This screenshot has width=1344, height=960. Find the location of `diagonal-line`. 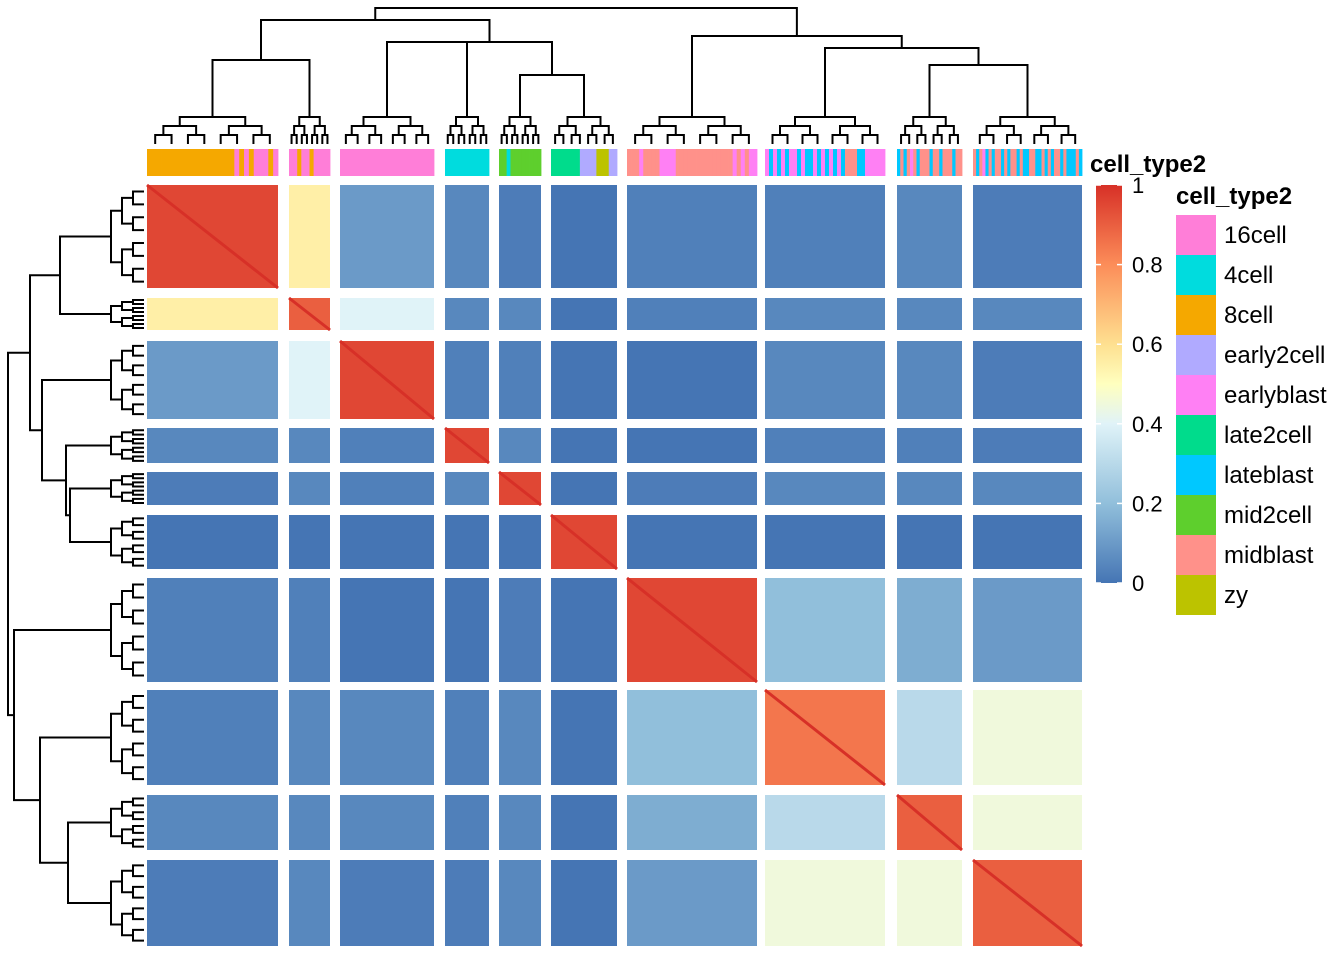

diagonal-line is located at coordinates (212, 236).